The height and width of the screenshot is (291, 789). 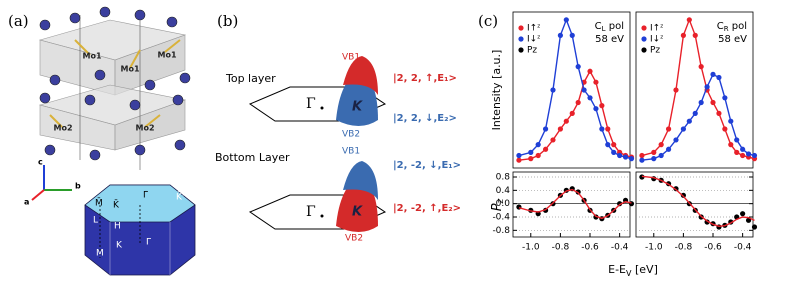 I want to click on layer-label: Top layer, so click(x=250, y=78).